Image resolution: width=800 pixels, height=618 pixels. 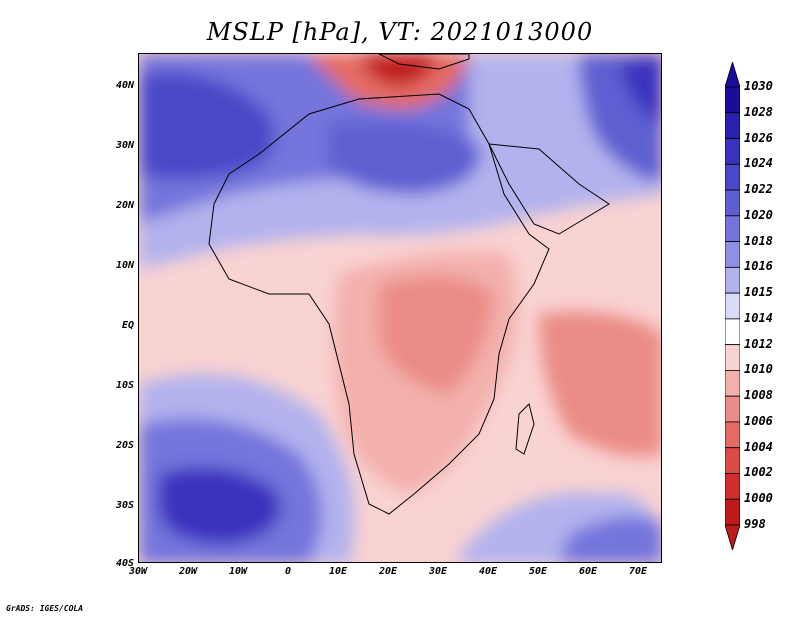 I want to click on lon-label: 50E, so click(x=538, y=571).